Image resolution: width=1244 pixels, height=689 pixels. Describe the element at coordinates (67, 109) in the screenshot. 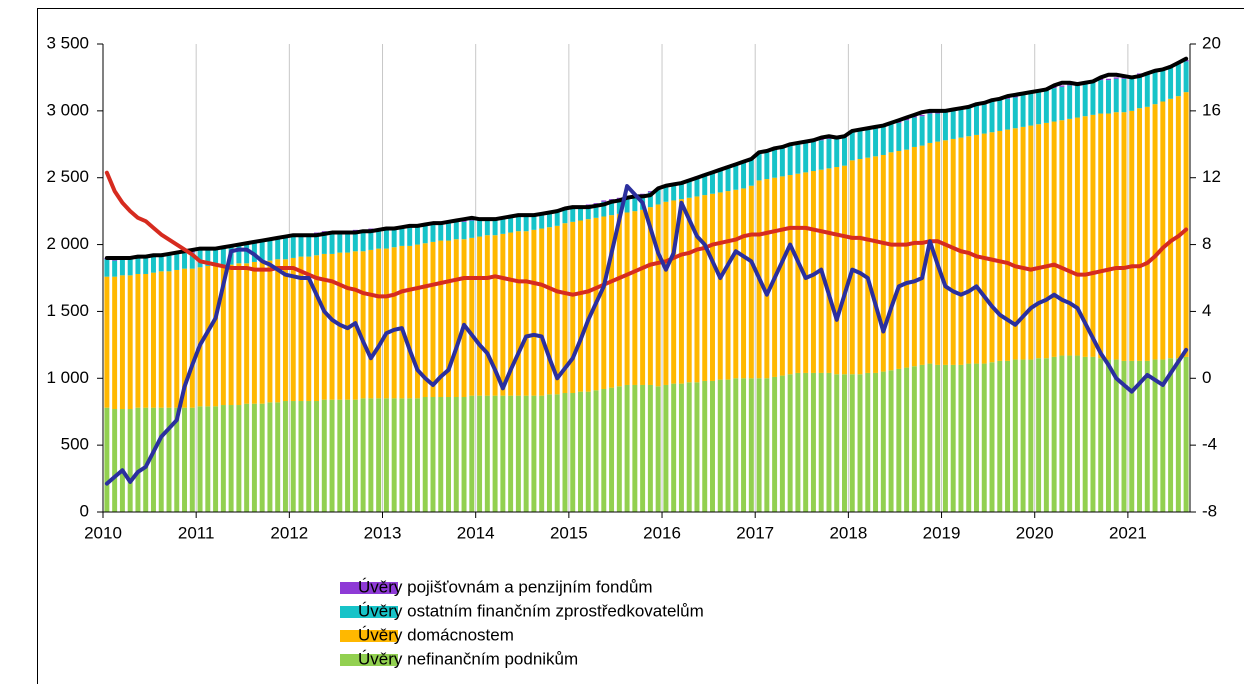

I see `y-tick-label: 3 000` at that location.